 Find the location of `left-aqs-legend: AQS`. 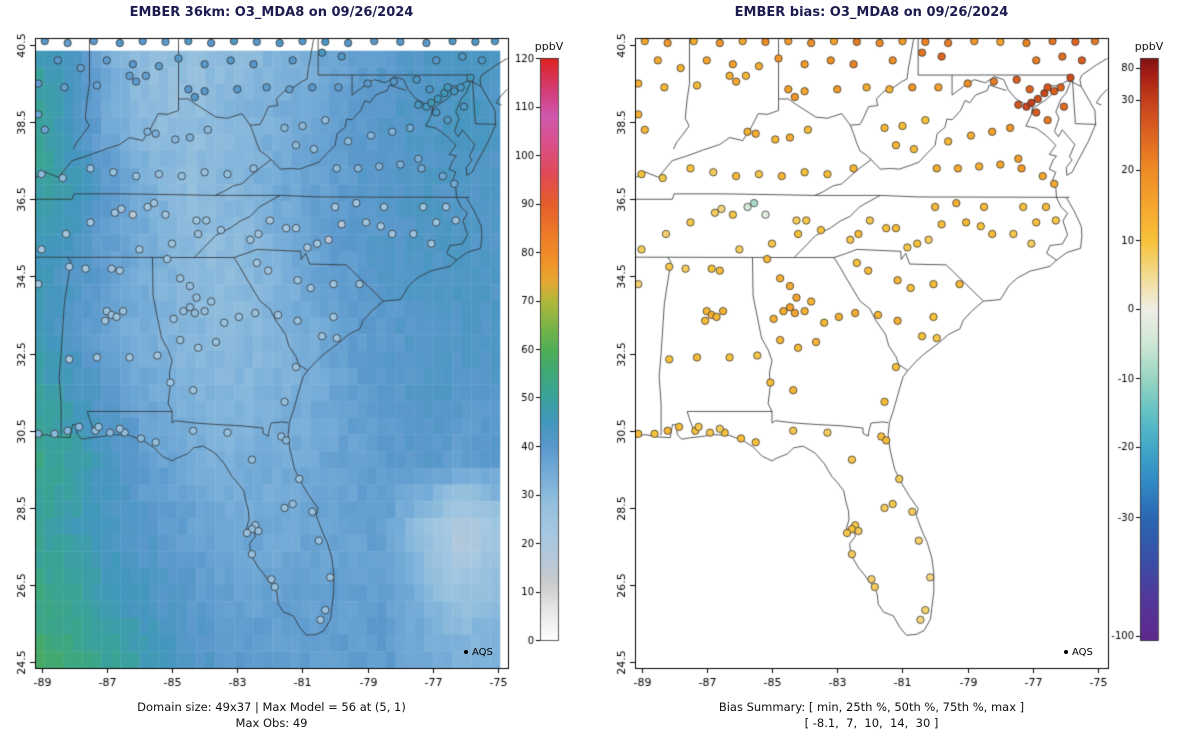

left-aqs-legend: AQS is located at coordinates (478, 652).